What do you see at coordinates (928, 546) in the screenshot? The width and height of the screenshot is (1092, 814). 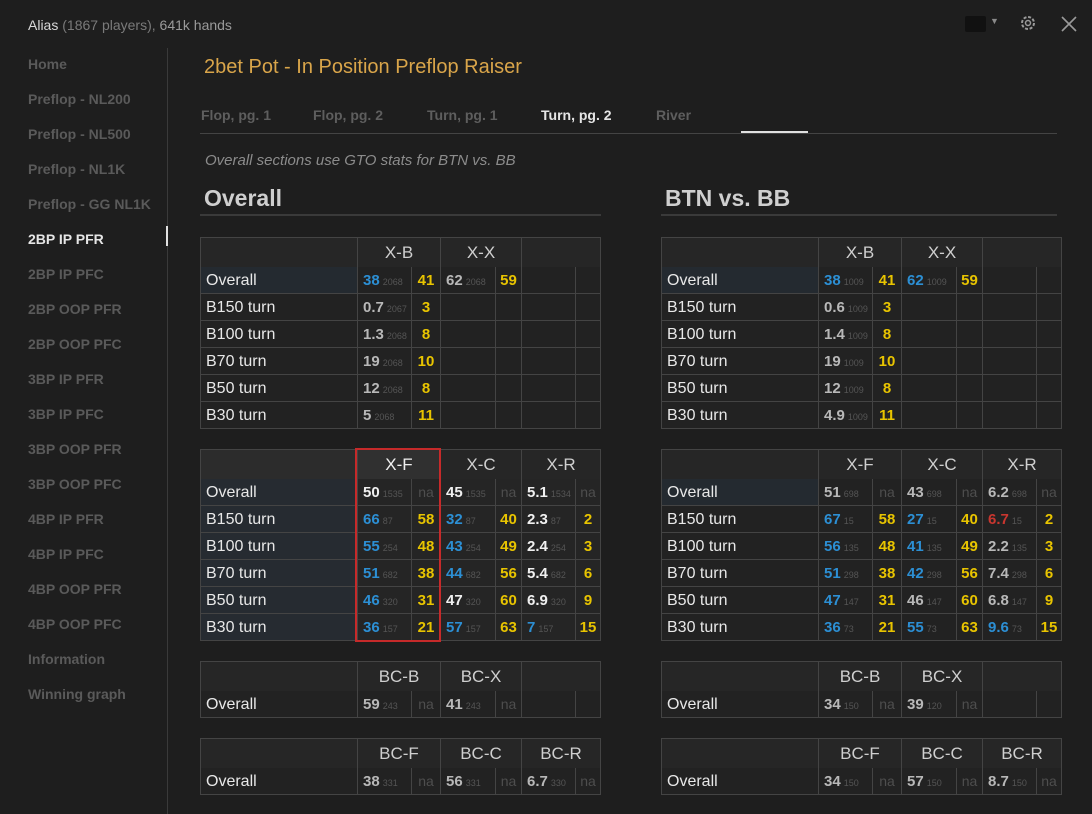 I see `stat-value-cell: 41 135` at bounding box center [928, 546].